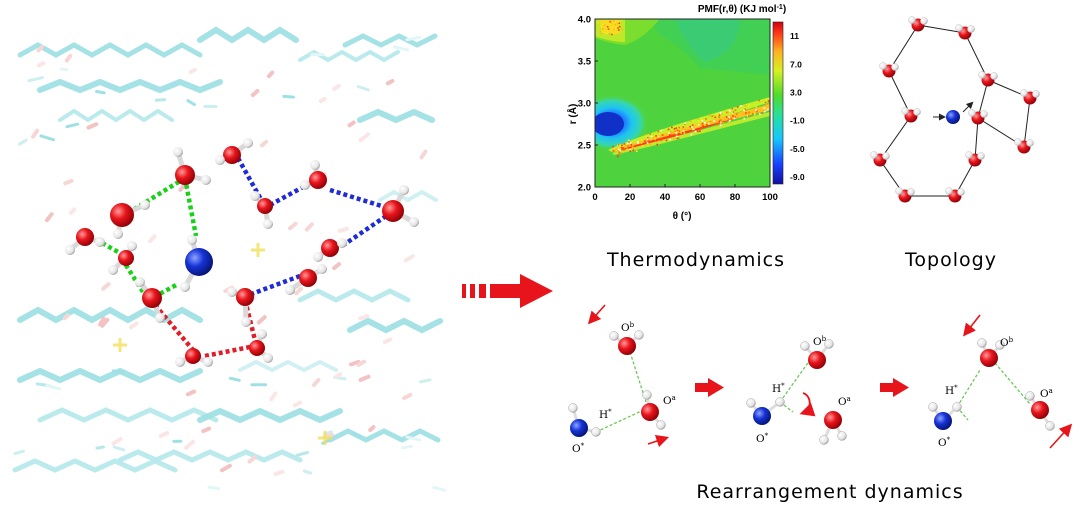 This screenshot has width=1080, height=511. I want to click on hbond-blue, so click(367, 229).